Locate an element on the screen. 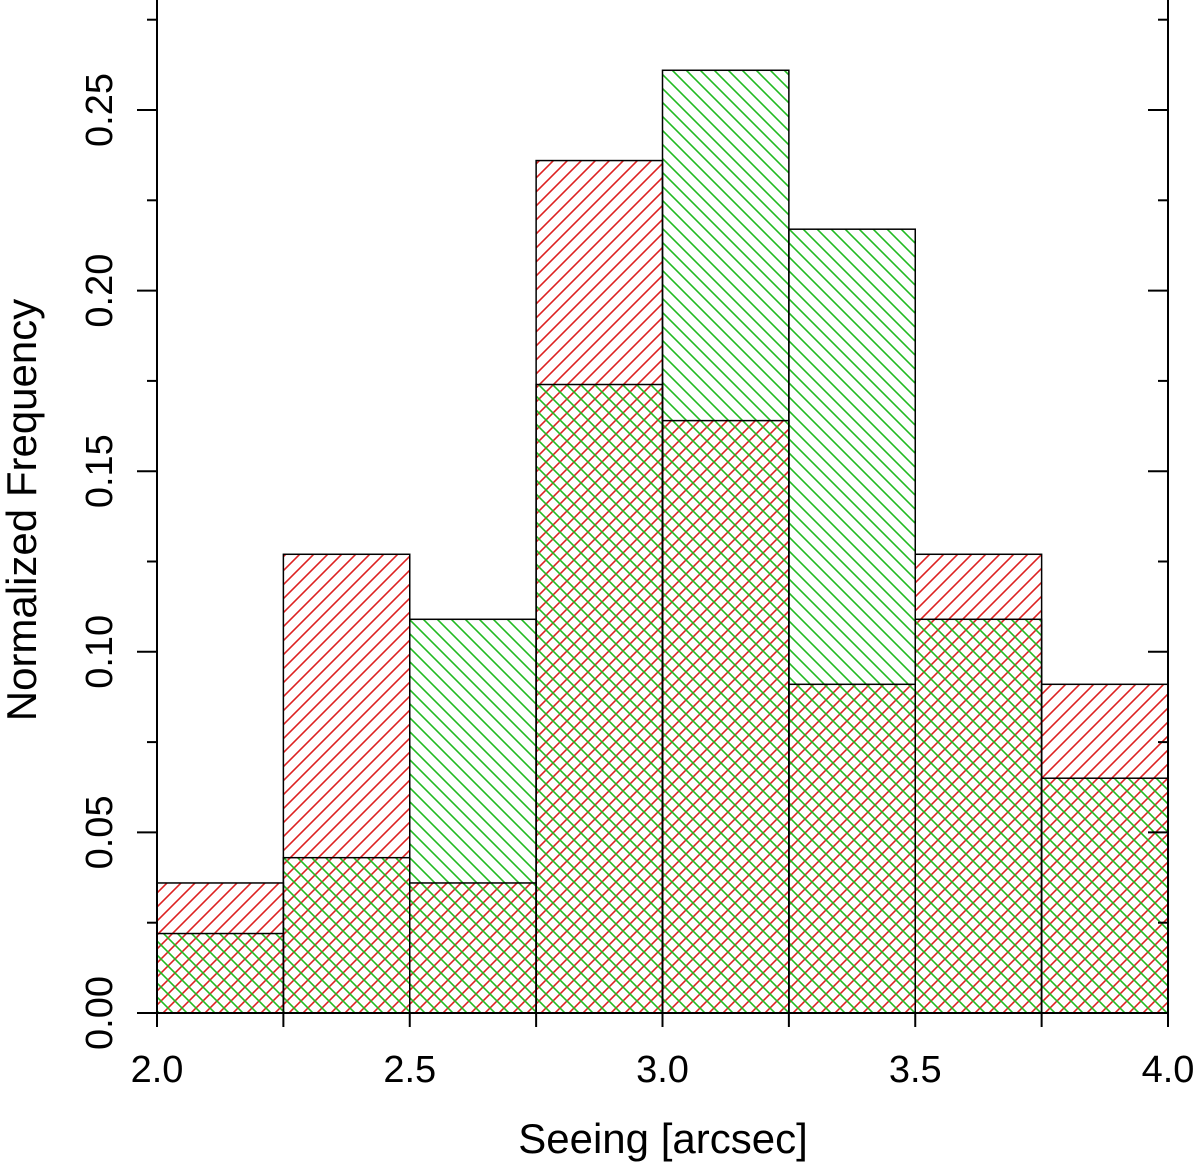 The image size is (1200, 1166). x-tick-label: 4.0 is located at coordinates (1168, 1070).